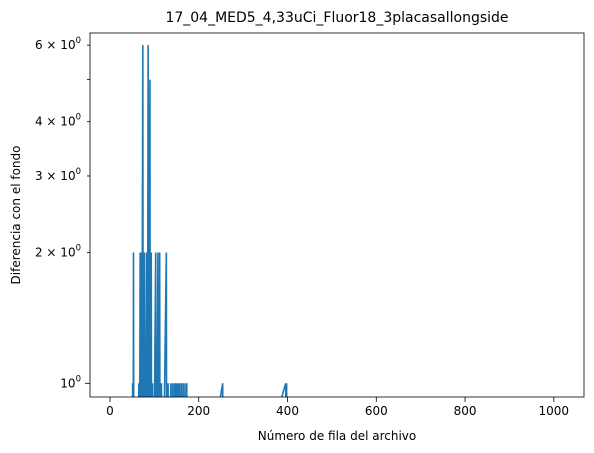  I want to click on y-tick-label: 100, so click(70, 382).